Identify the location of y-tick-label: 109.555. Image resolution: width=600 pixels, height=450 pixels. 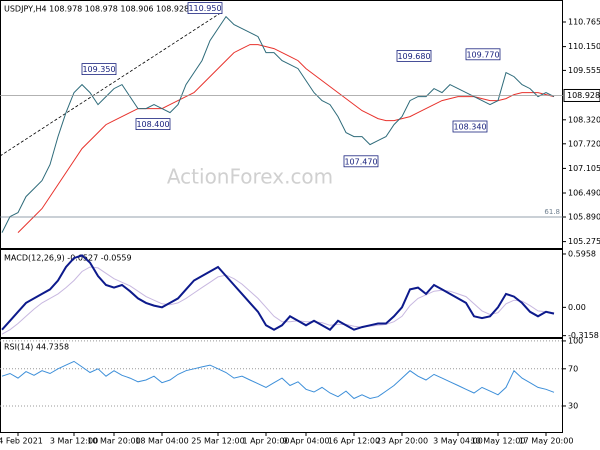
(584, 70).